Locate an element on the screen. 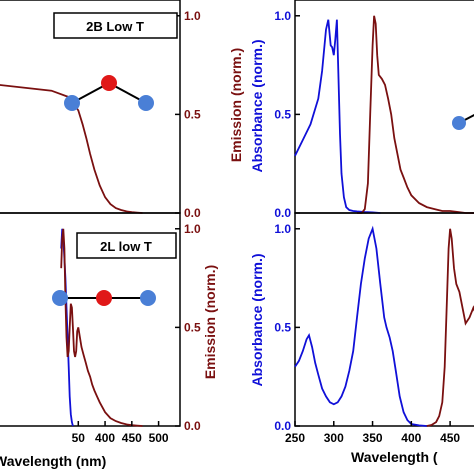 This screenshot has width=474, height=474. x-tick-label: 250 is located at coordinates (295, 438).